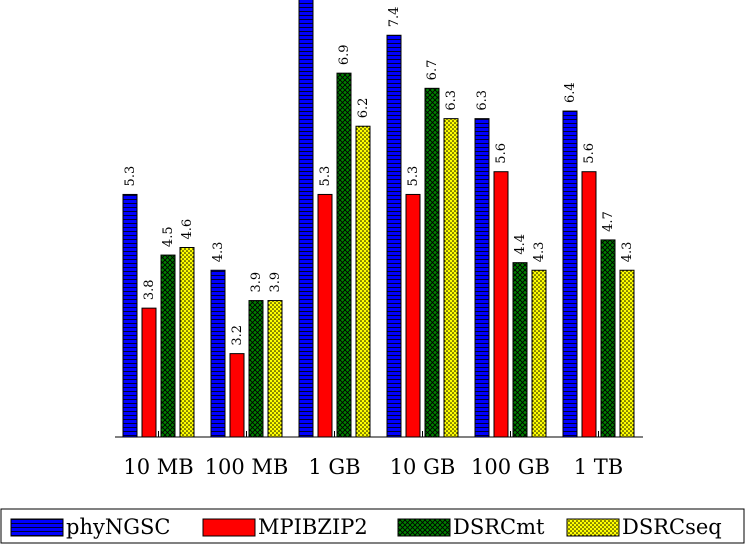 This screenshot has height=544, width=750. Describe the element at coordinates (432, 70) in the screenshot. I see `value-label-dsrcmt-10-gb: 6.7` at that location.